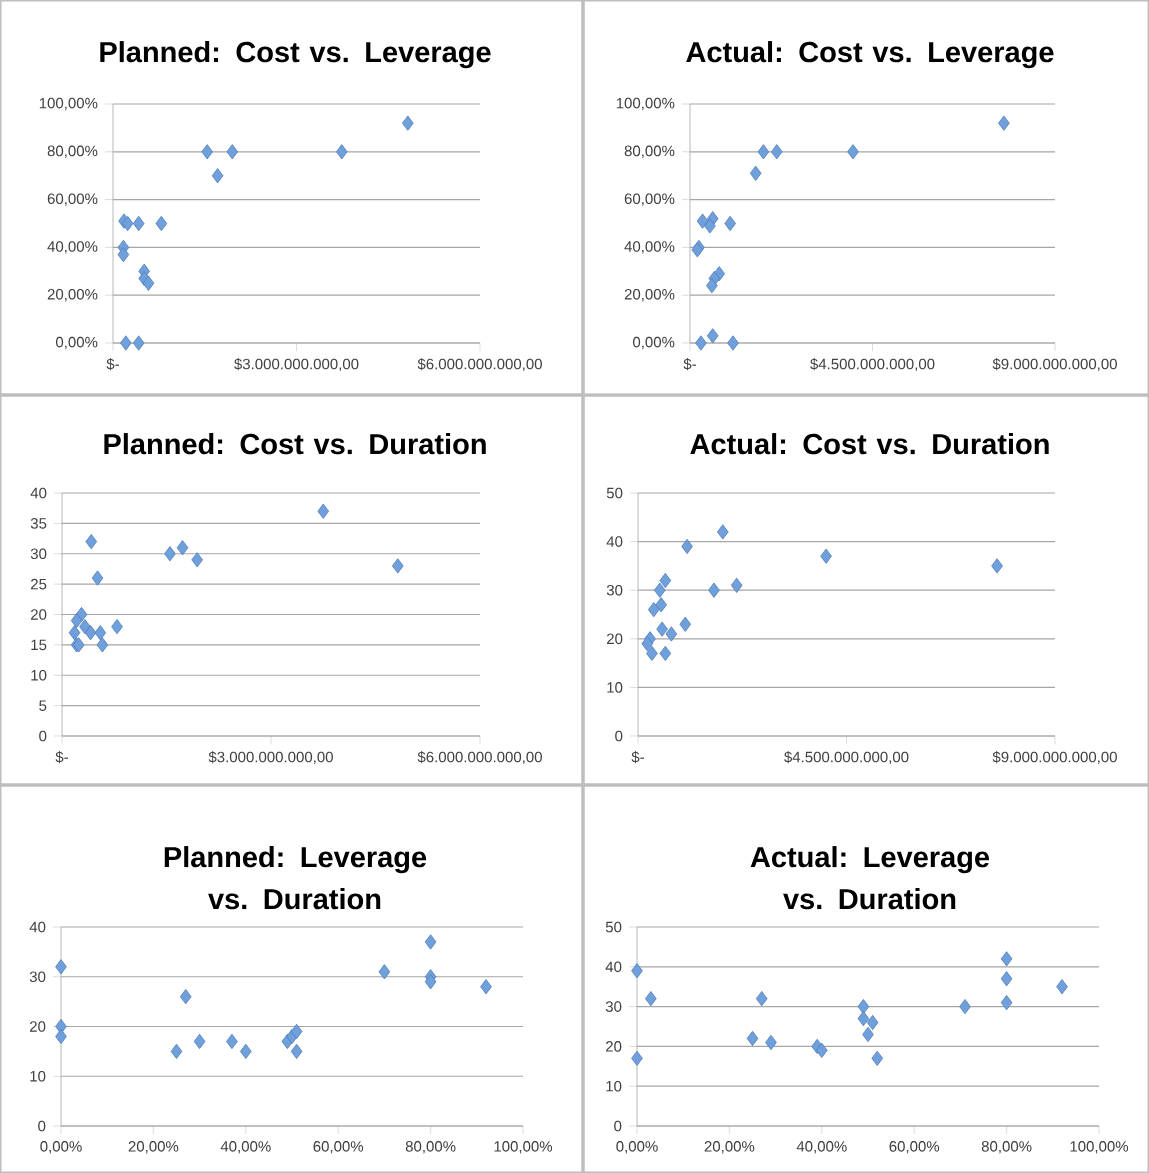 The image size is (1149, 1173). I want to click on chart-title: Planned: Cost vs. Leverage, so click(295, 55).